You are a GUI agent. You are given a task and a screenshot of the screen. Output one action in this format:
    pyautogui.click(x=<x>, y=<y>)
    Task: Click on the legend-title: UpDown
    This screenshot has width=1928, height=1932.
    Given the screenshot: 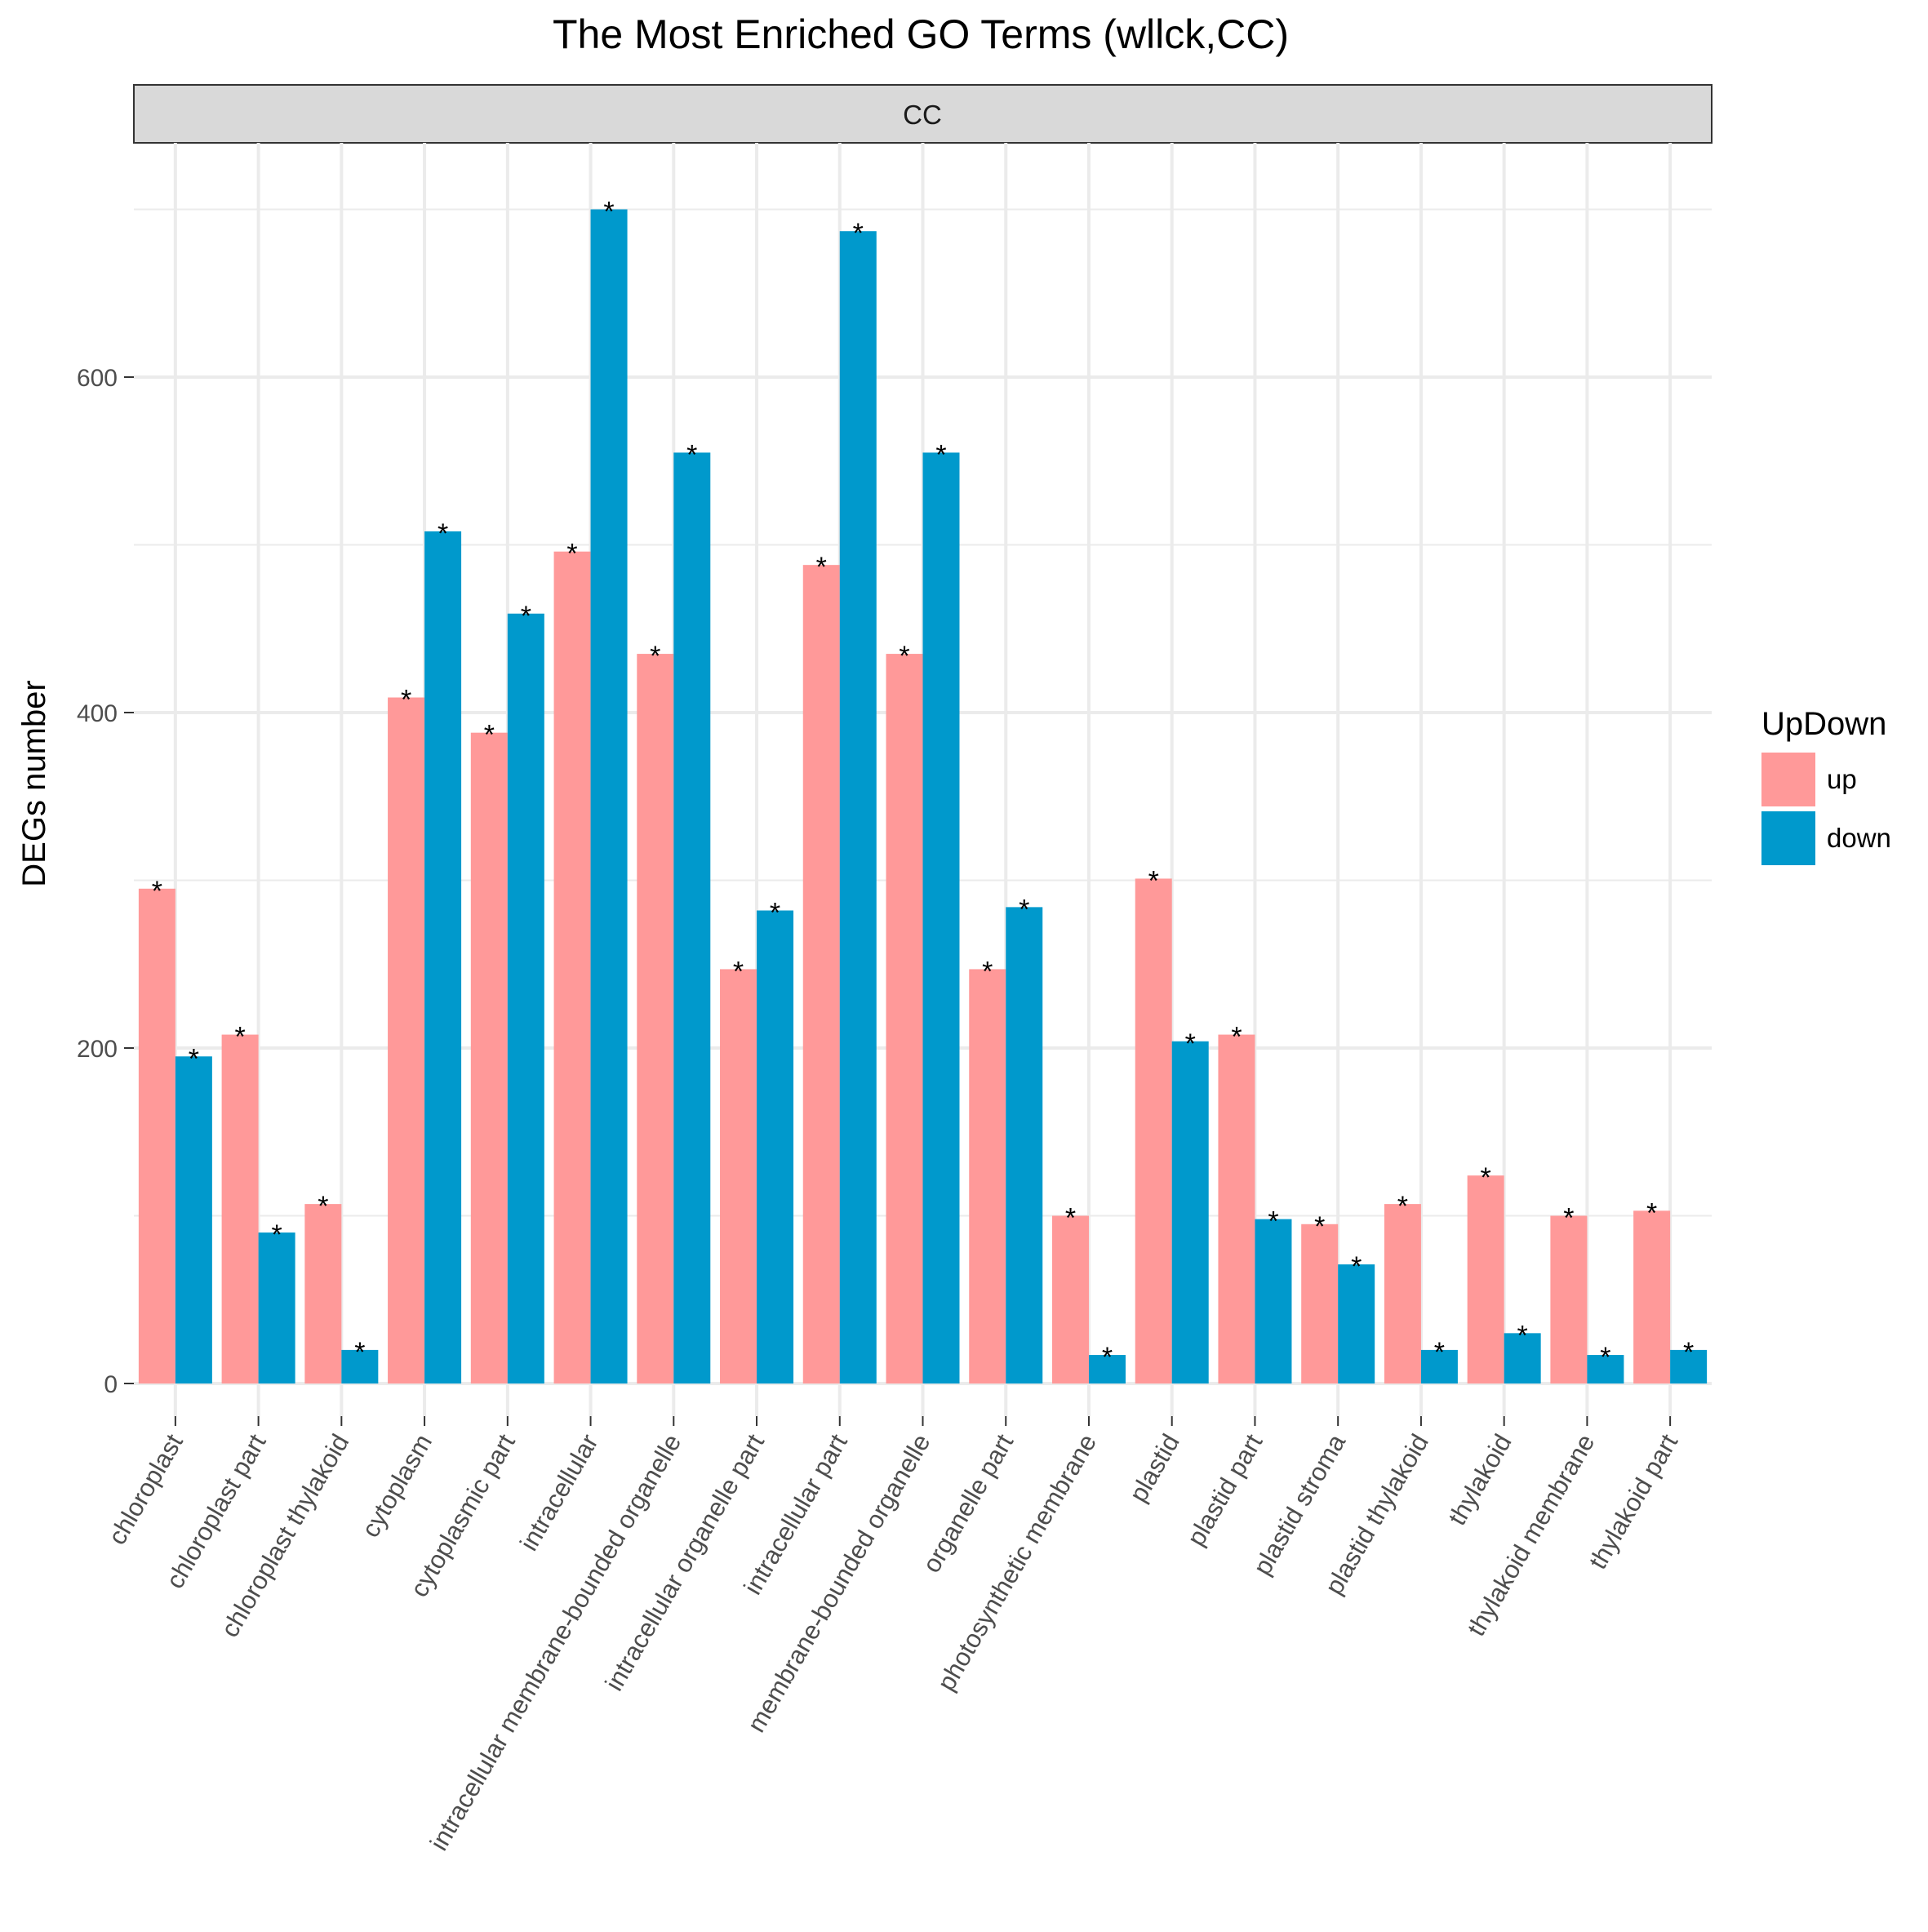 What is the action you would take?
    pyautogui.click(x=1823, y=724)
    